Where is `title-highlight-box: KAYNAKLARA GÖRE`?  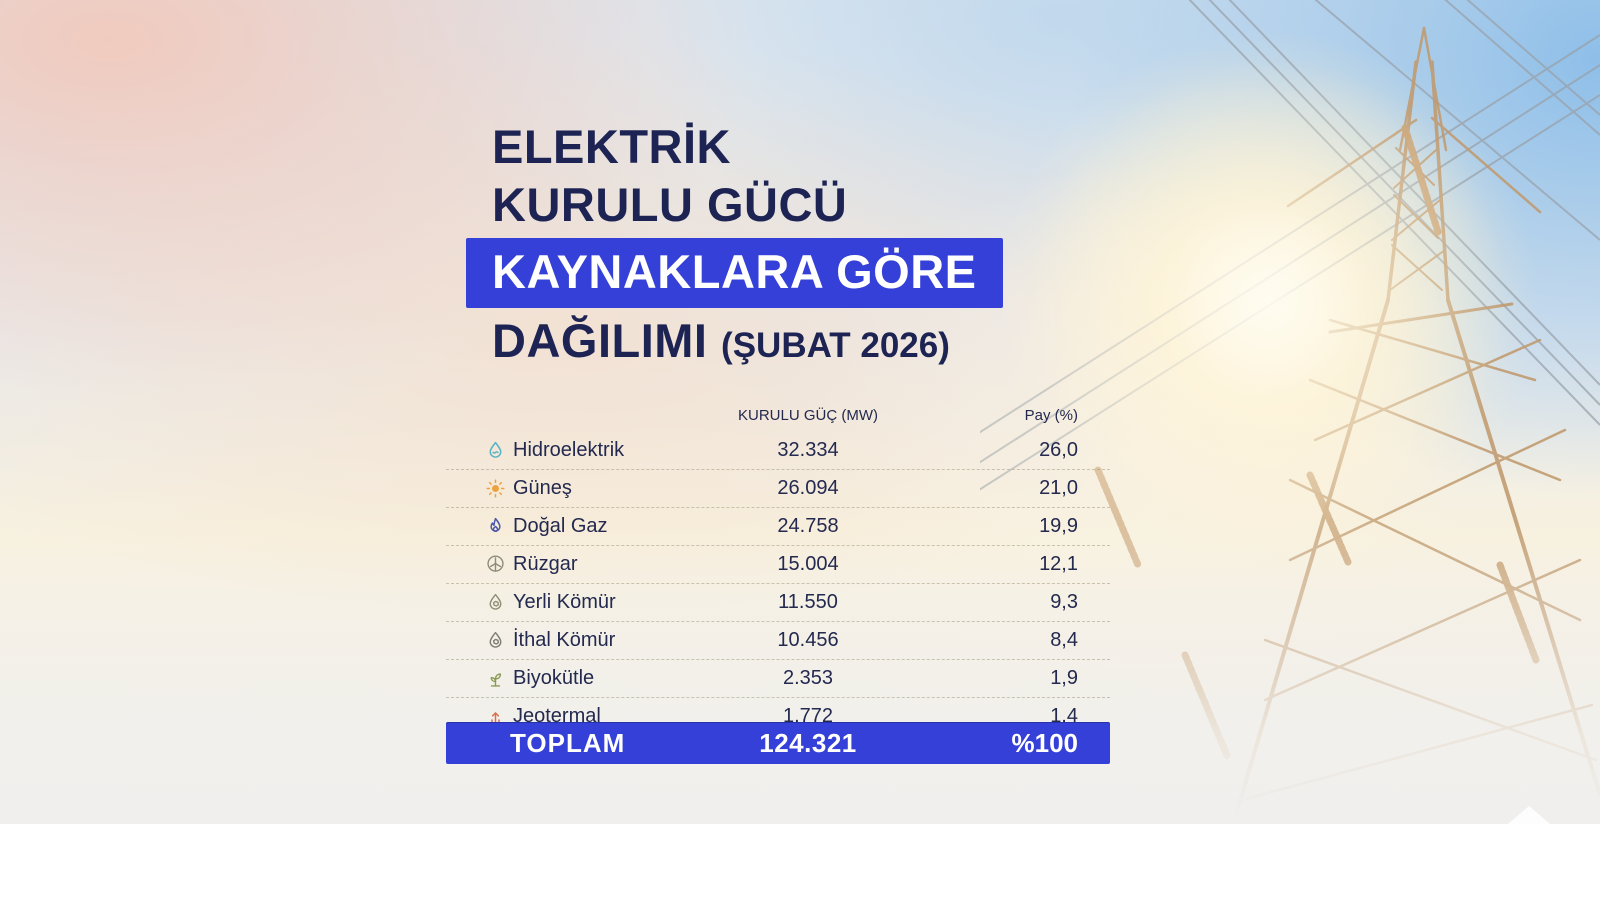 title-highlight-box: KAYNAKLARA GÖRE is located at coordinates (734, 273).